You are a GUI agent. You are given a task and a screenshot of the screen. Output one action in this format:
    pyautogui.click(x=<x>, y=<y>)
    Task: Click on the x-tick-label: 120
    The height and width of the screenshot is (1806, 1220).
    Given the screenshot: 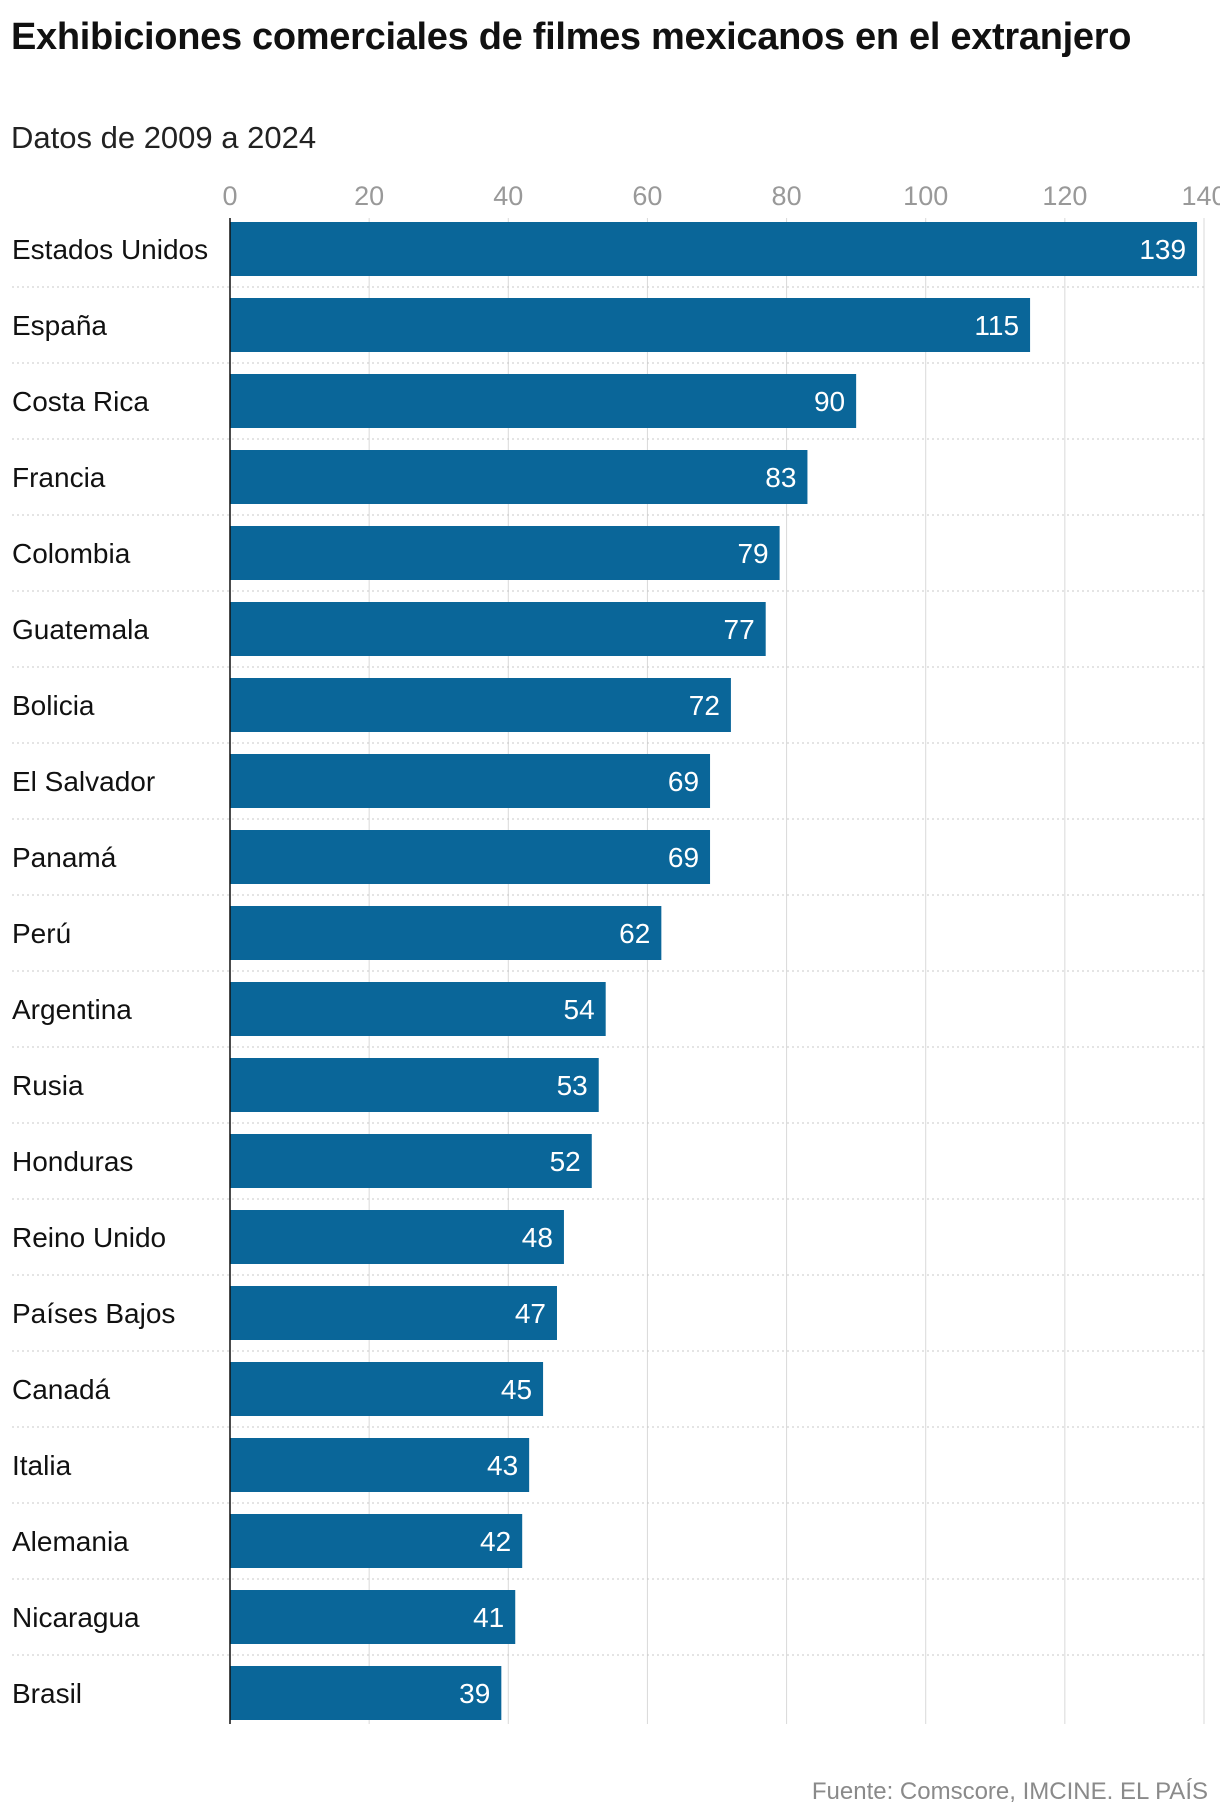 What is the action you would take?
    pyautogui.click(x=1064, y=196)
    